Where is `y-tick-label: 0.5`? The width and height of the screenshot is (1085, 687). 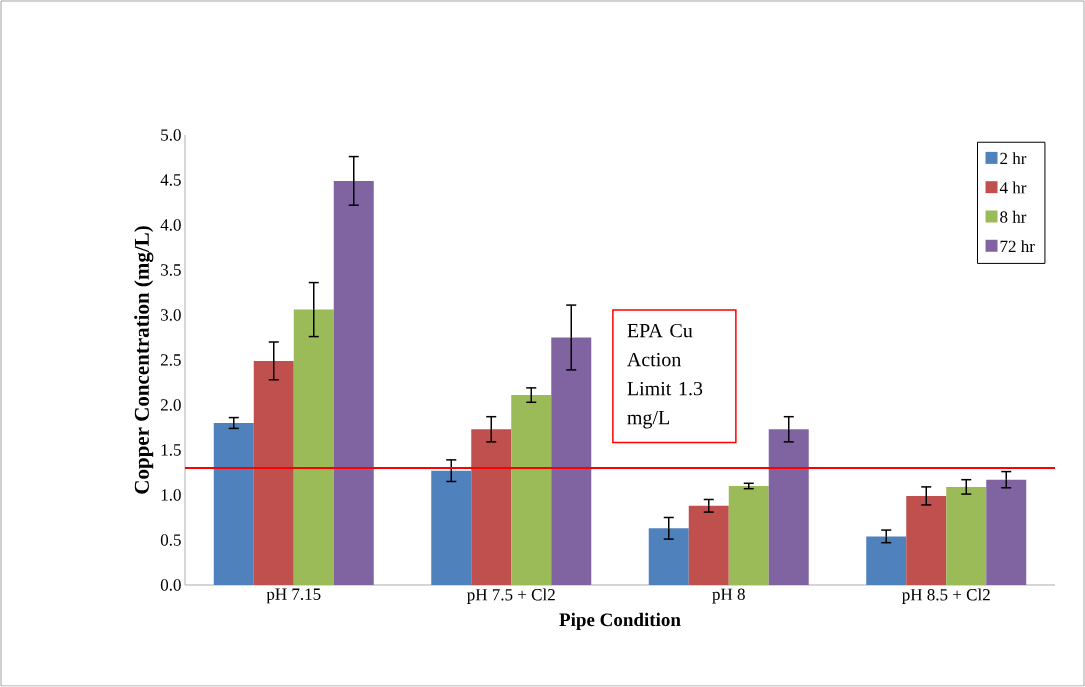
y-tick-label: 0.5 is located at coordinates (170, 540).